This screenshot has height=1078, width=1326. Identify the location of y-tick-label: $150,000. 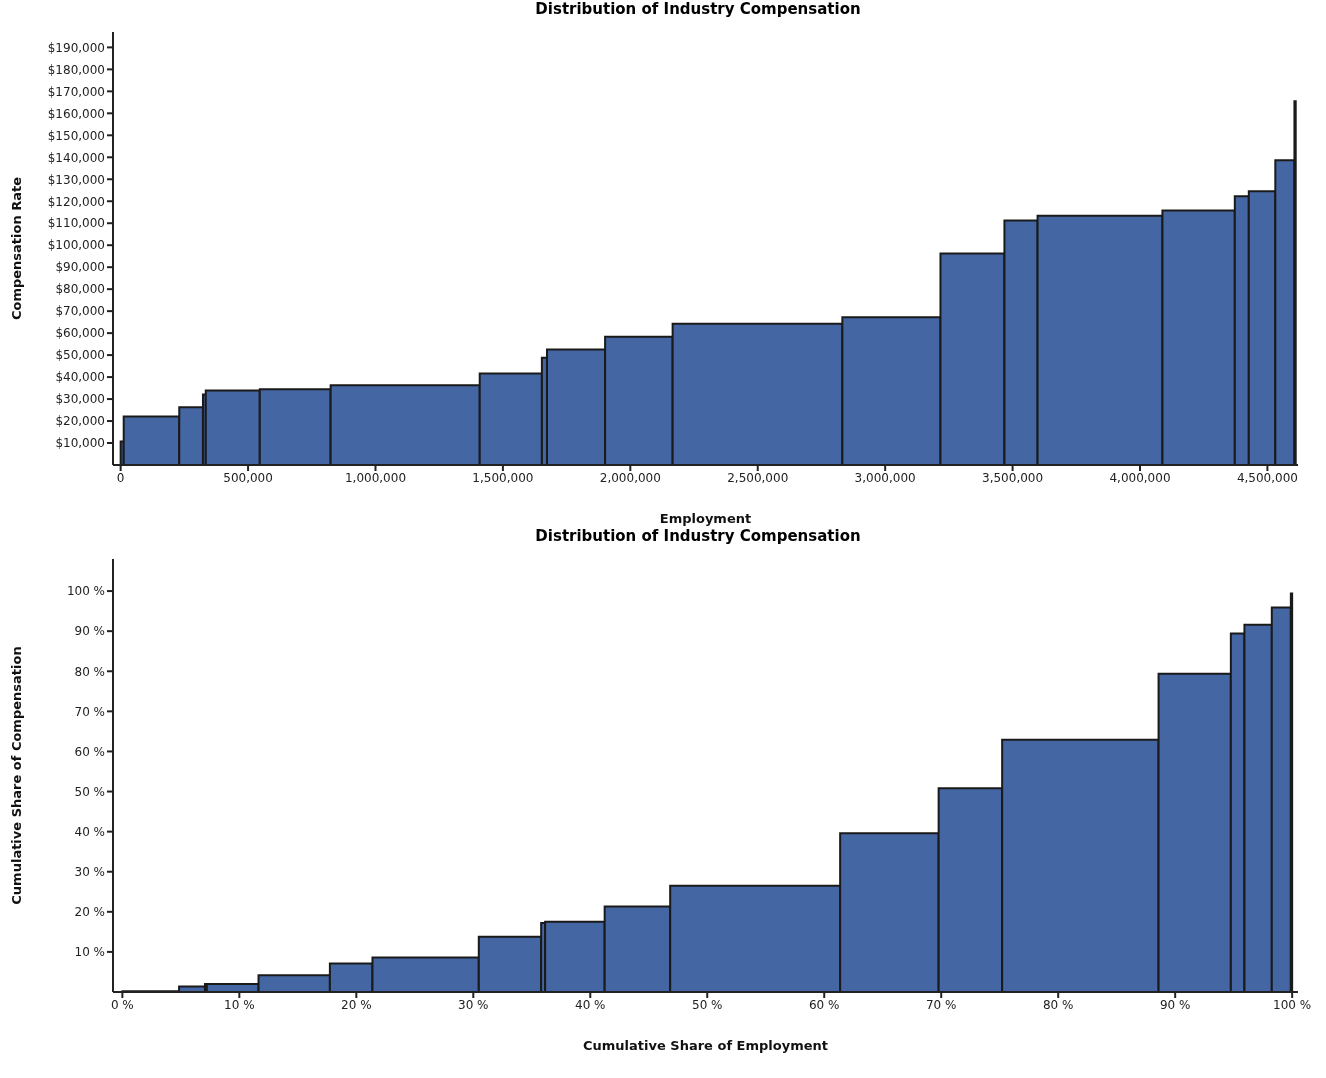
(76, 135).